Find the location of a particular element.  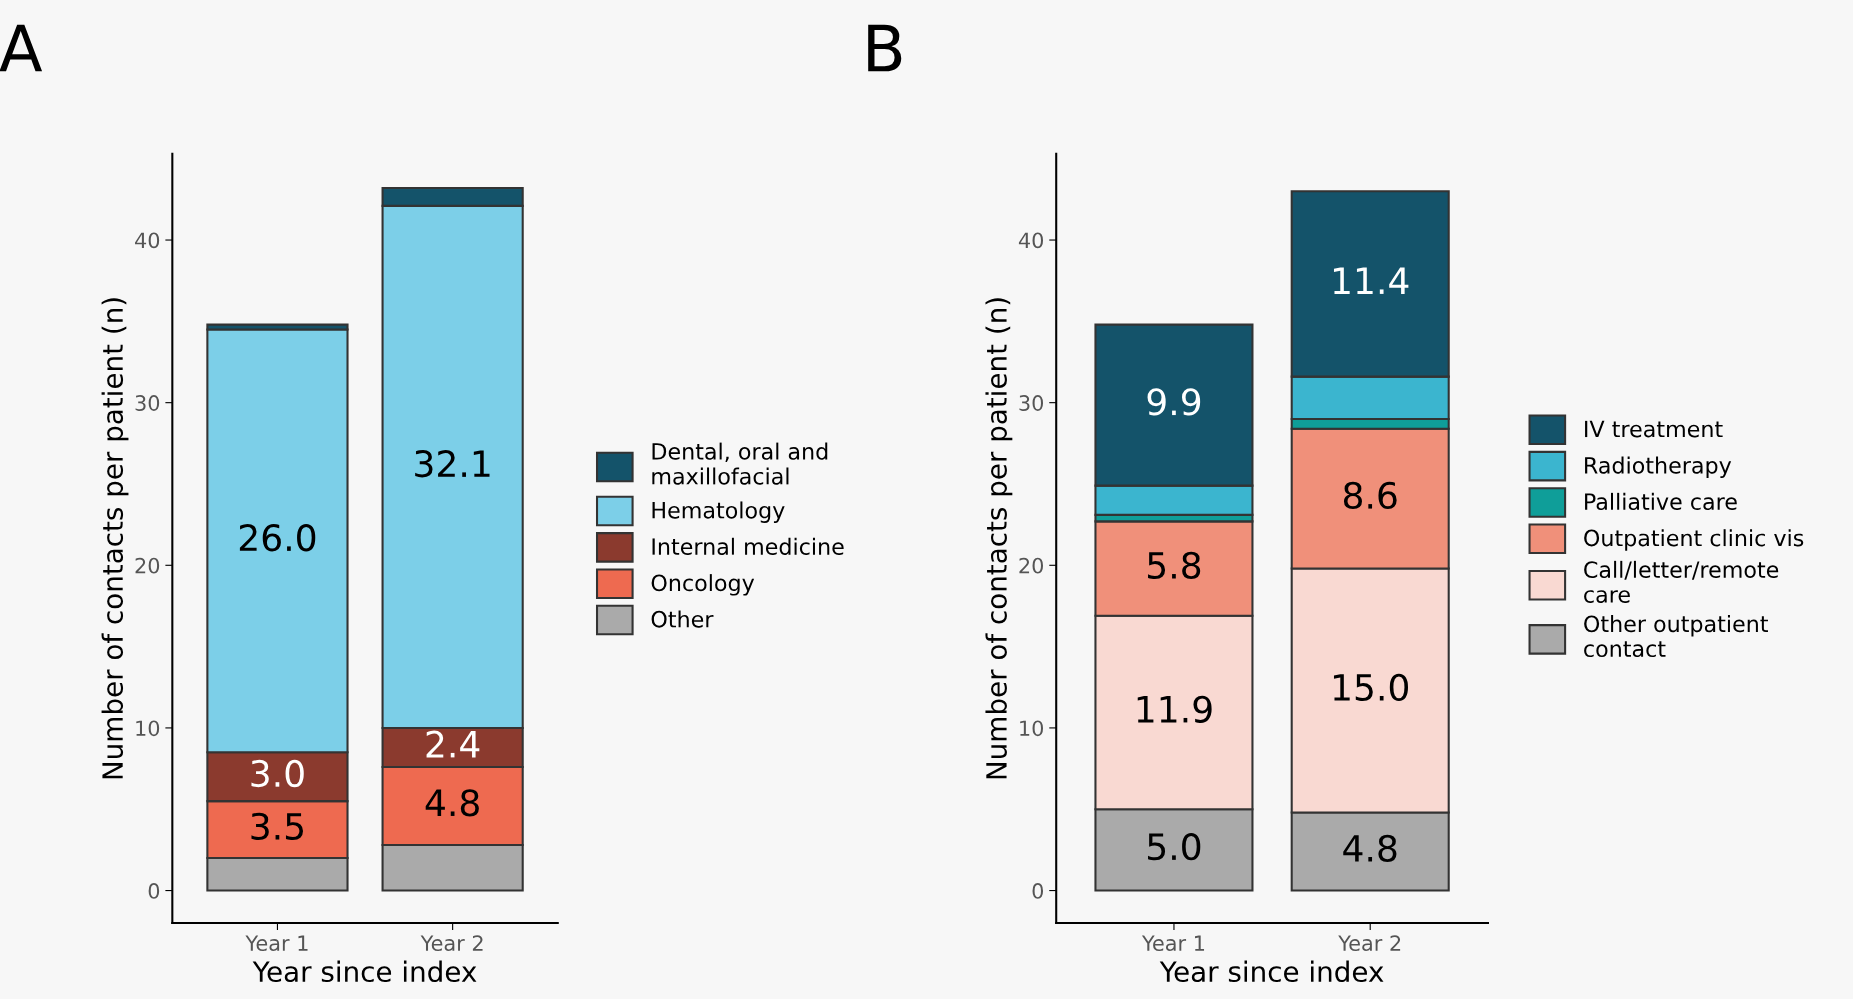

chart-title: B is located at coordinates (885, 48).